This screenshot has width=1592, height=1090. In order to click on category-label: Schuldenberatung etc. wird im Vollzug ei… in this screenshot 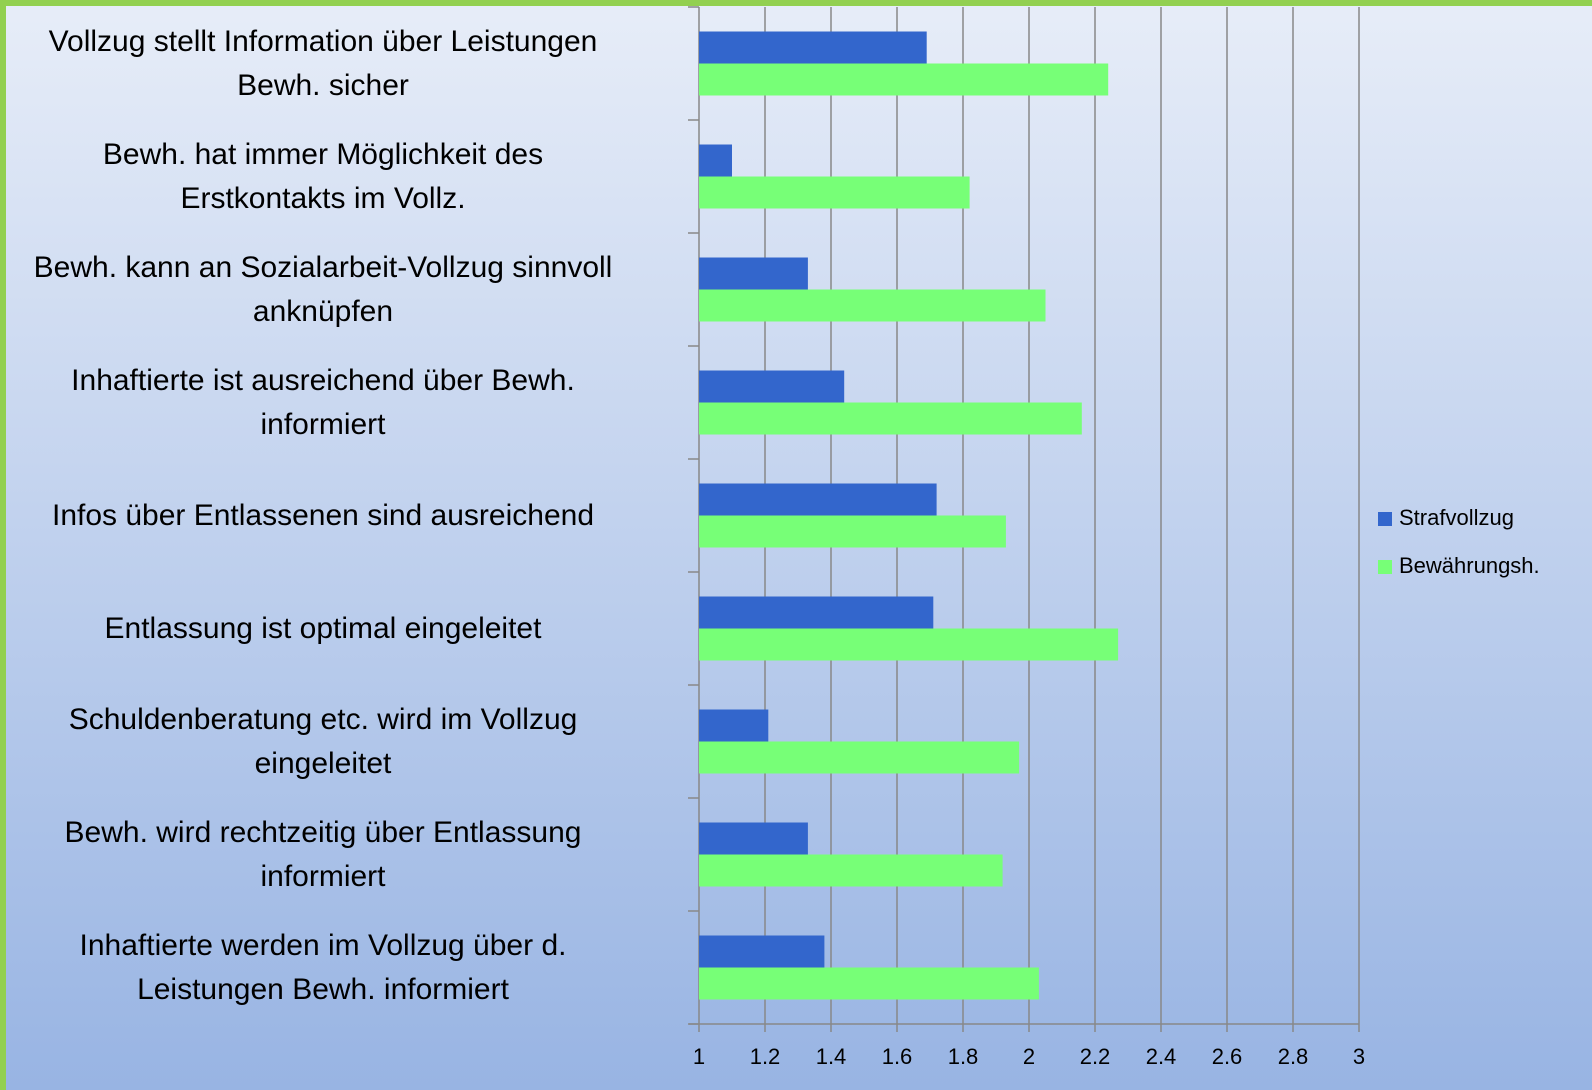, I will do `click(323, 741)`.